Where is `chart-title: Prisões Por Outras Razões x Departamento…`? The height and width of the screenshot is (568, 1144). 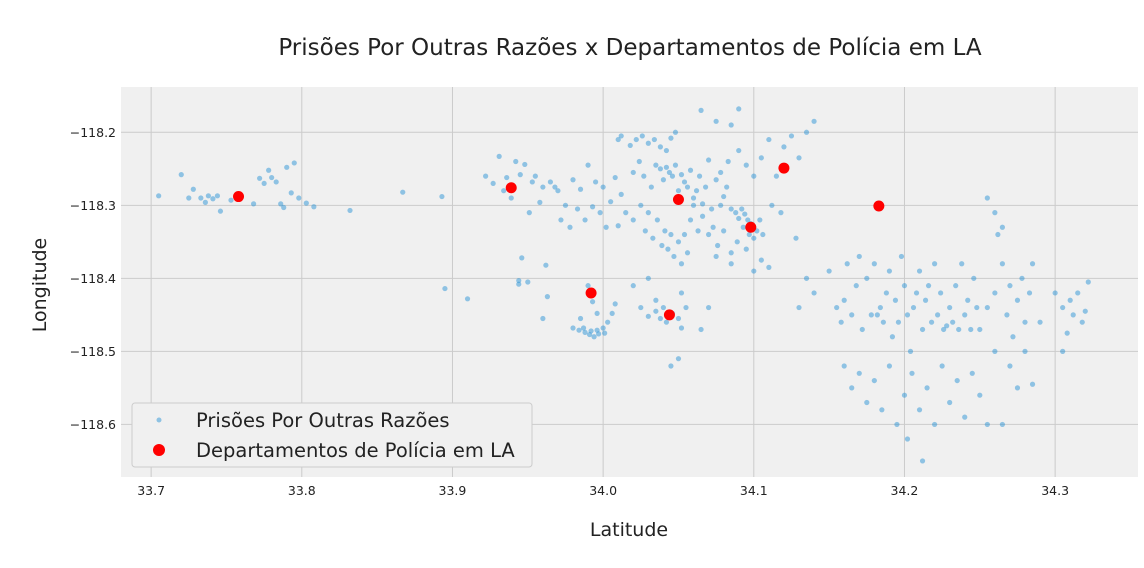 chart-title: Prisões Por Outras Razões x Departamento… is located at coordinates (630, 48).